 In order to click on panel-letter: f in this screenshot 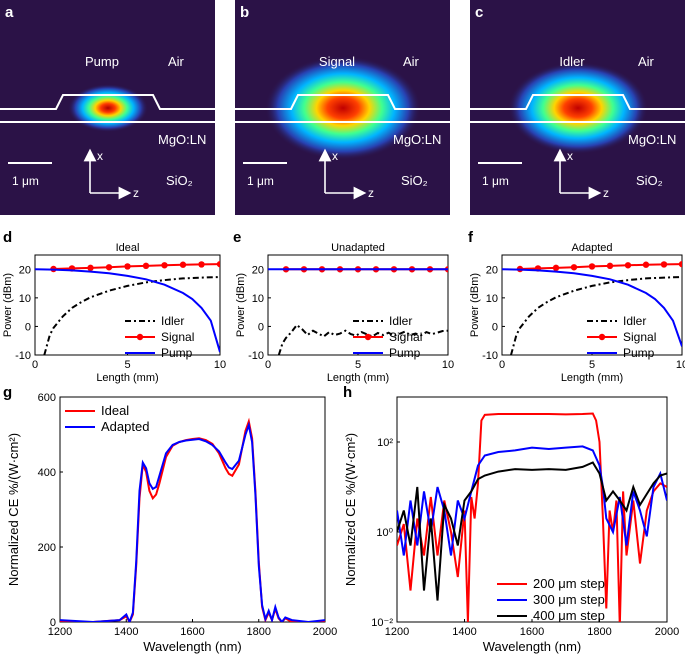, I will do `click(471, 237)`.